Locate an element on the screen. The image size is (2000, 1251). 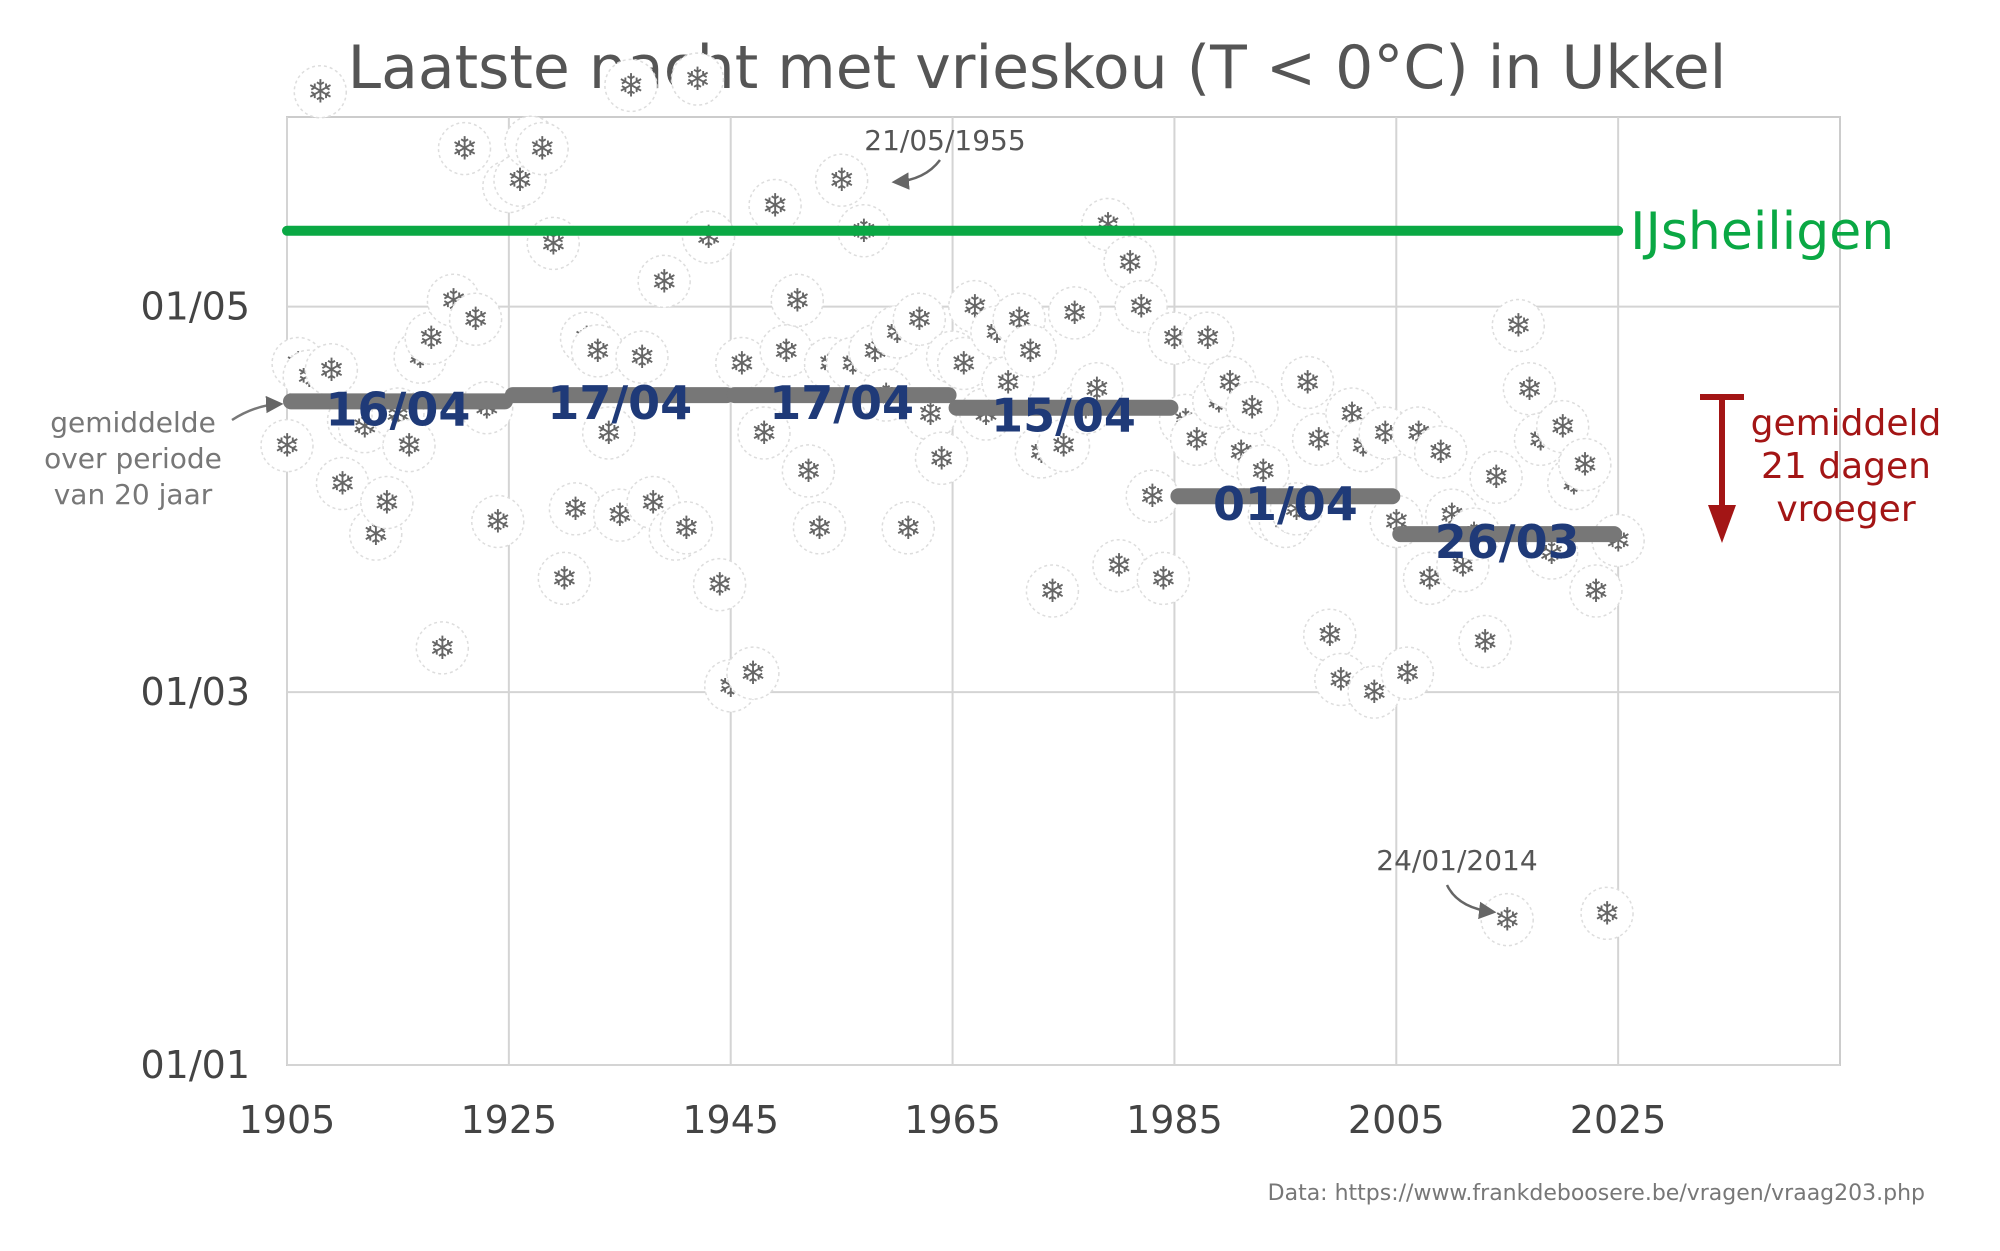
y-axis-ticks: 01/05 01/03 01/01 is located at coordinates (195, 686).